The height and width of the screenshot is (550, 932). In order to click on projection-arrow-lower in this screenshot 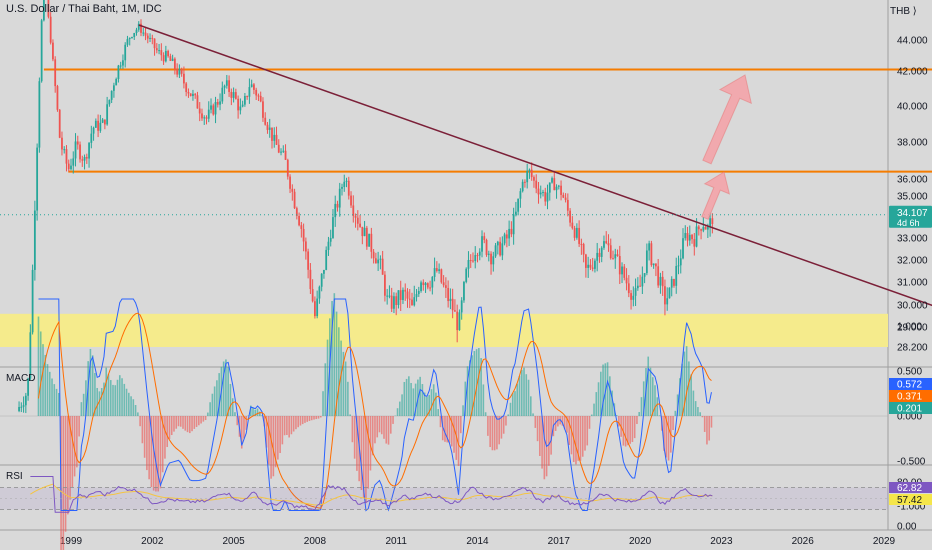, I will do `click(716, 195)`.